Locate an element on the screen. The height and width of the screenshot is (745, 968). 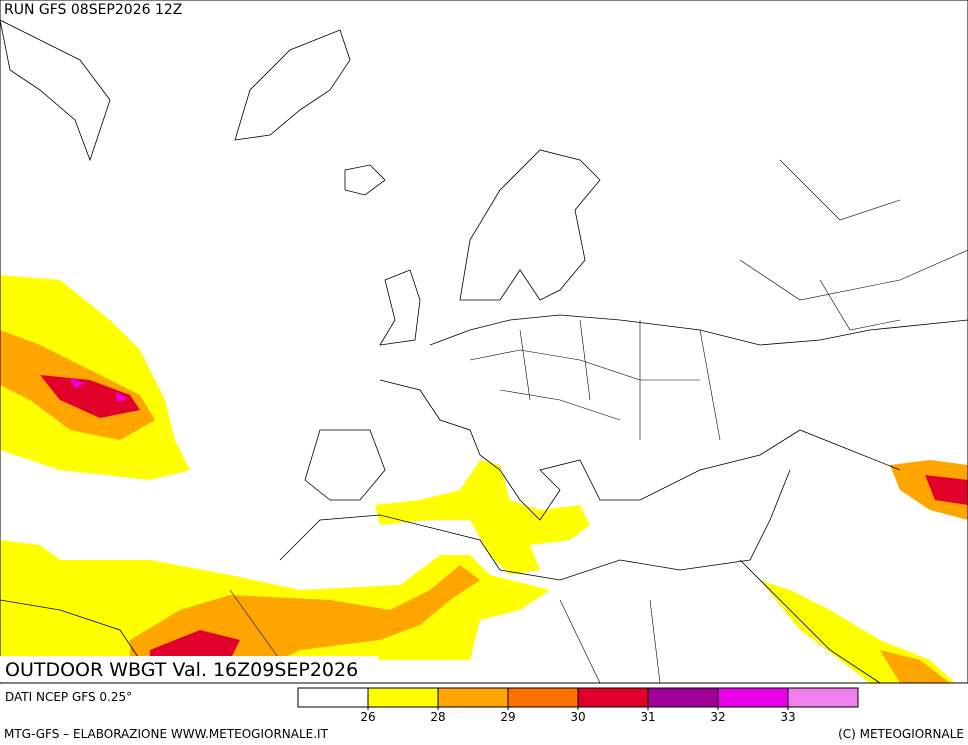
legend-tick-label: 31 is located at coordinates (647, 717).